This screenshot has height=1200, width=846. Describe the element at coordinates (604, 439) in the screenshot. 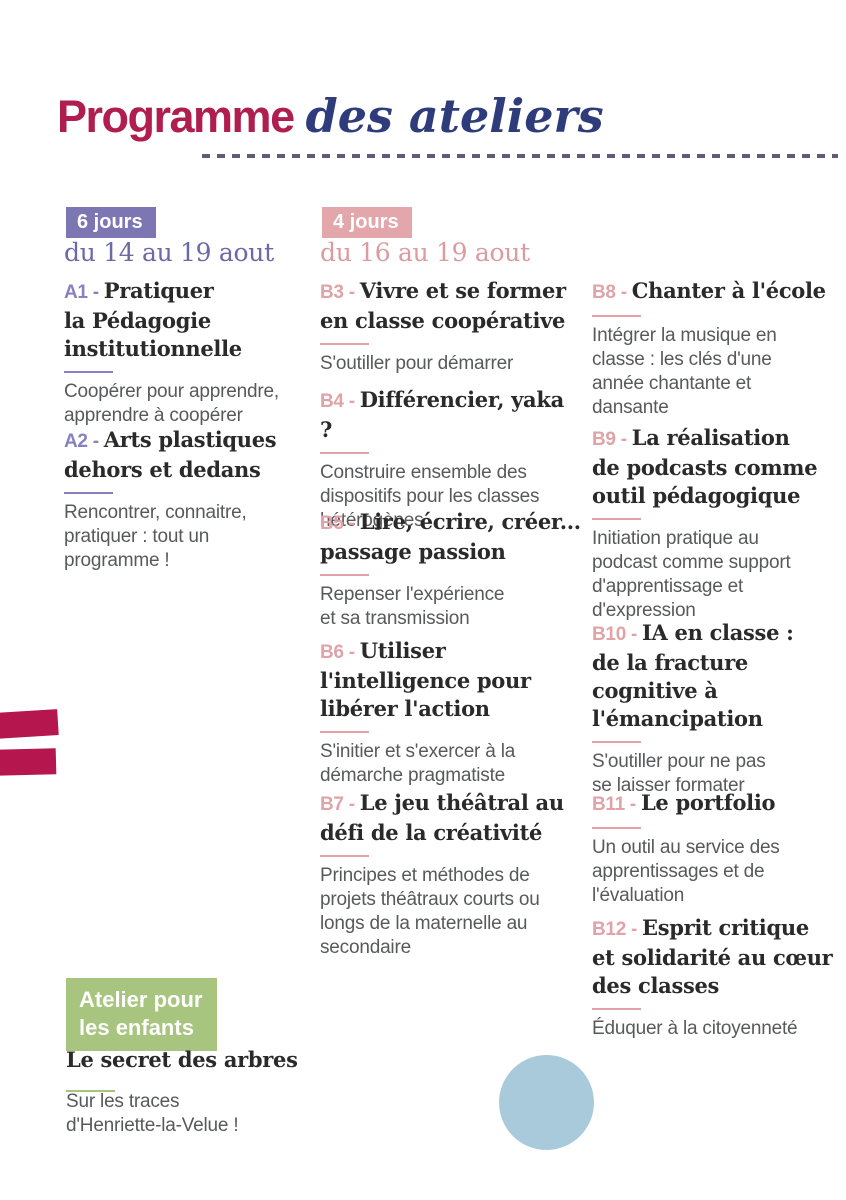

I see `workshop-code: B9` at that location.